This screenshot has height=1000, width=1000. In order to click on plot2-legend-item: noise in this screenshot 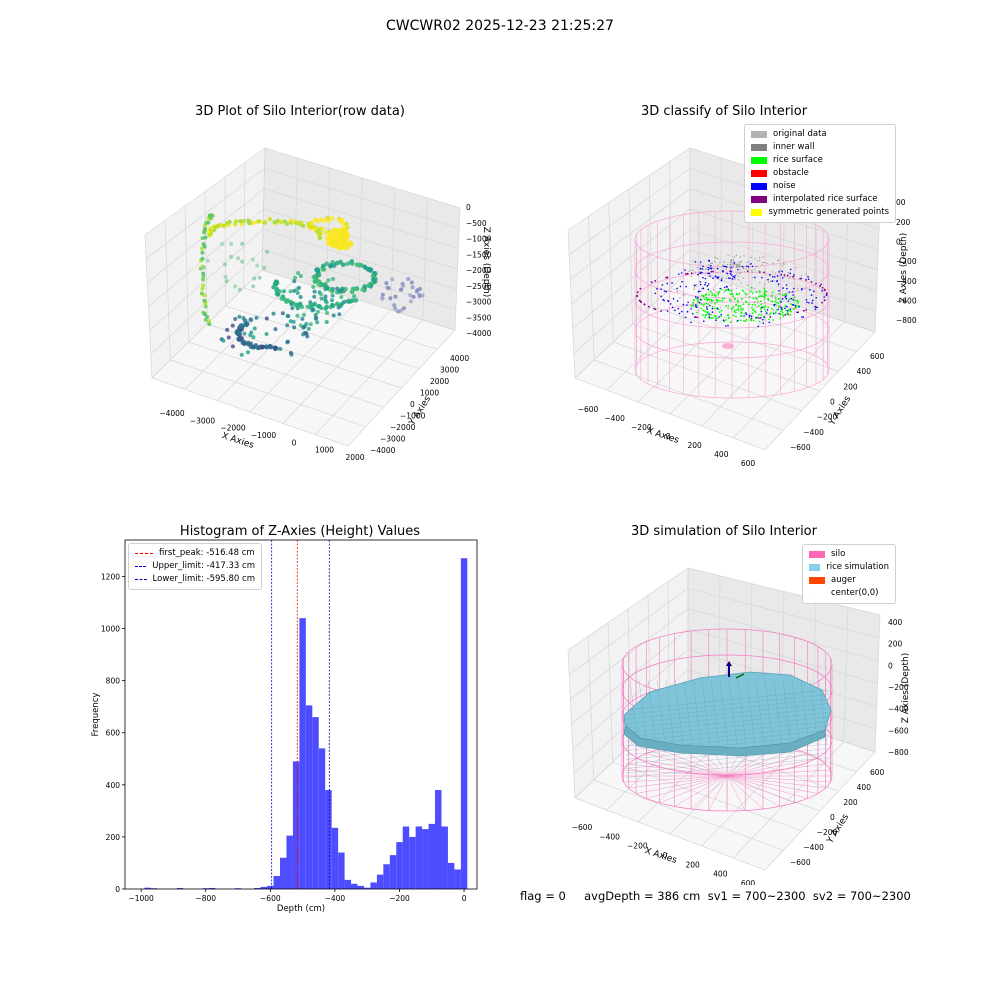, I will do `click(820, 186)`.